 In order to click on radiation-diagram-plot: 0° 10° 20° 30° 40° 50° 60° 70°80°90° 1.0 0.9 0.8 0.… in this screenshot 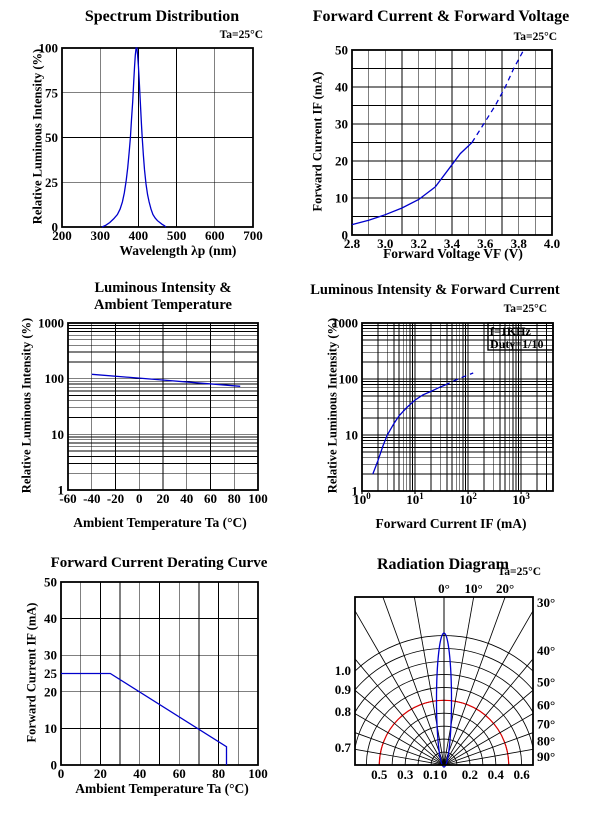, I will do `click(445, 681)`.